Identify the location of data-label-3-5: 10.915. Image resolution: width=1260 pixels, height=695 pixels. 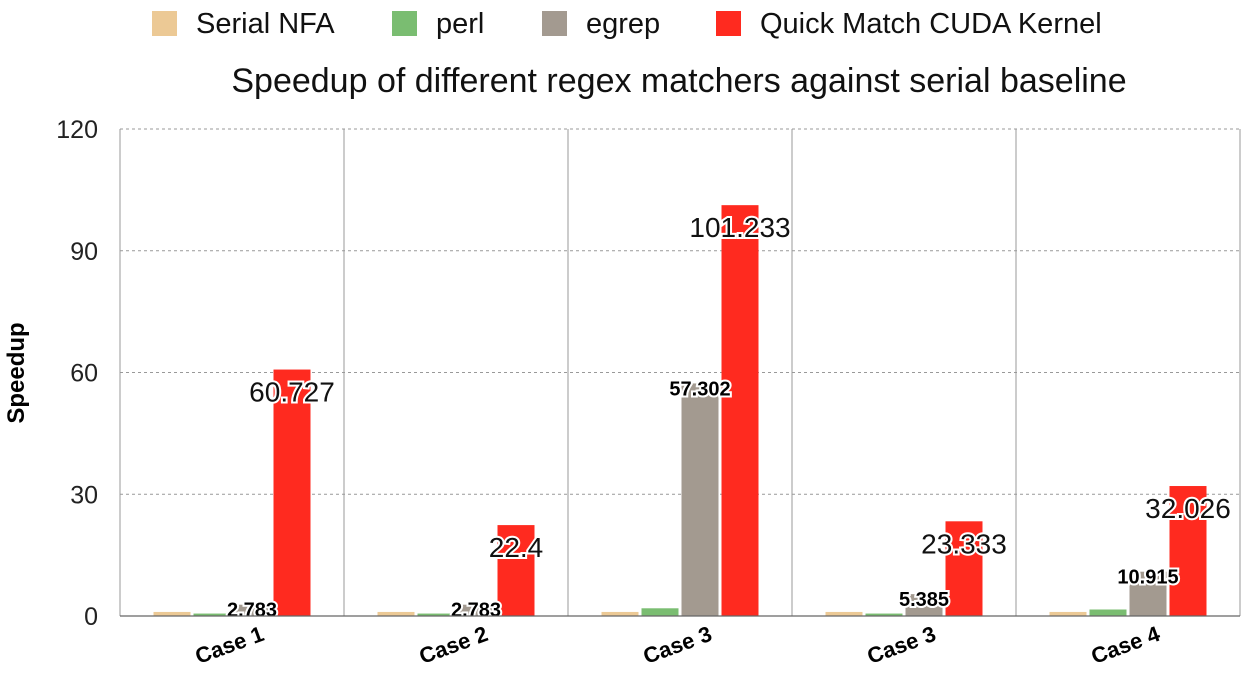
(1147, 578).